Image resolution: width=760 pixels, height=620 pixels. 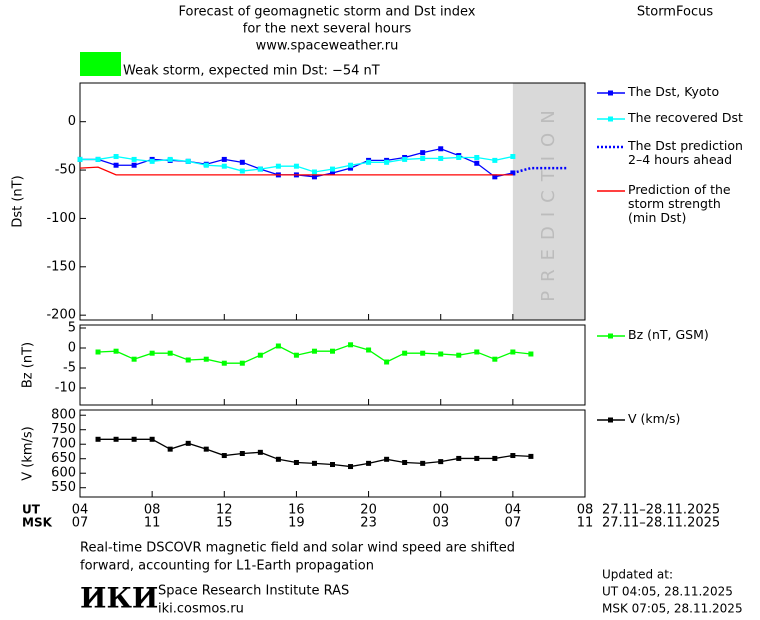 I want to click on prediction-zone, so click(x=548, y=201).